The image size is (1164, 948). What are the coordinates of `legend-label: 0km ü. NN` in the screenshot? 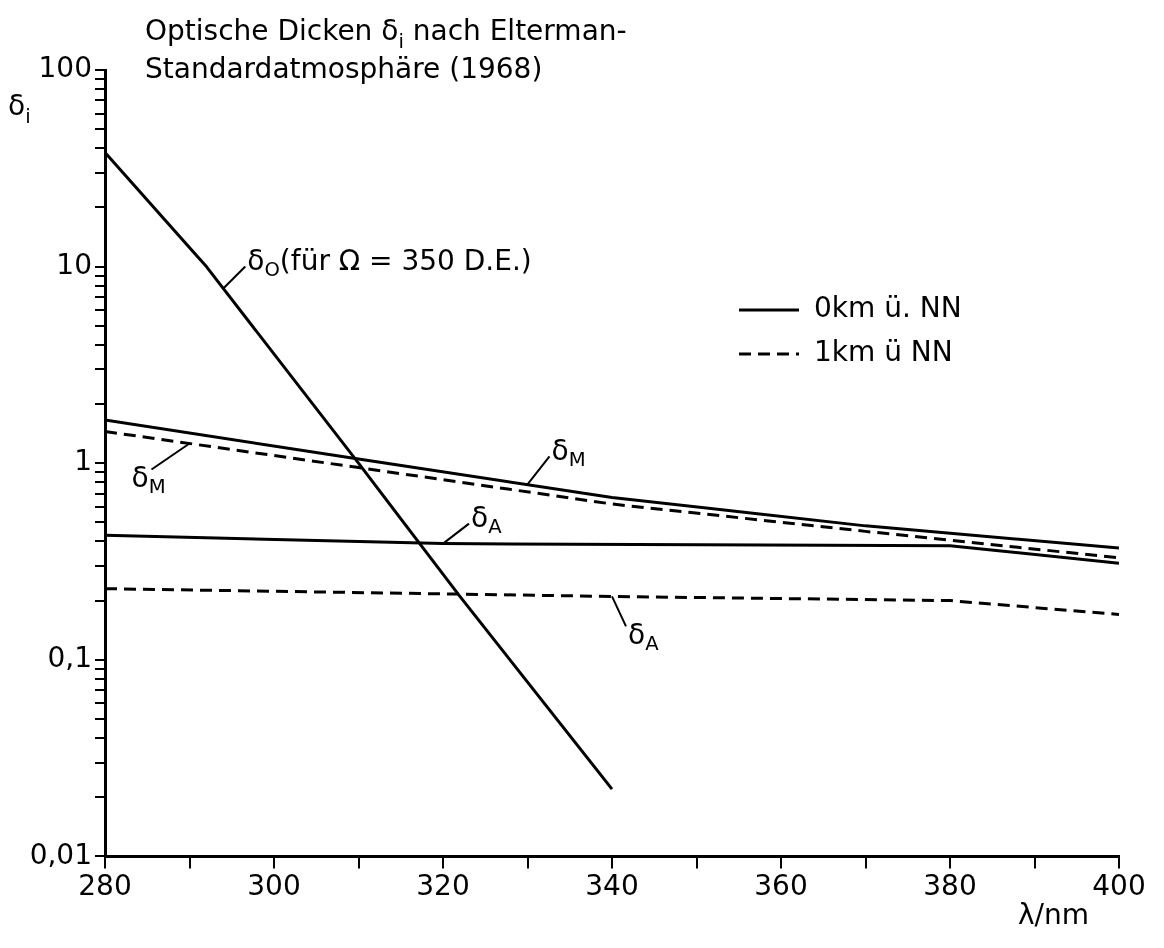 It's located at (888, 308).